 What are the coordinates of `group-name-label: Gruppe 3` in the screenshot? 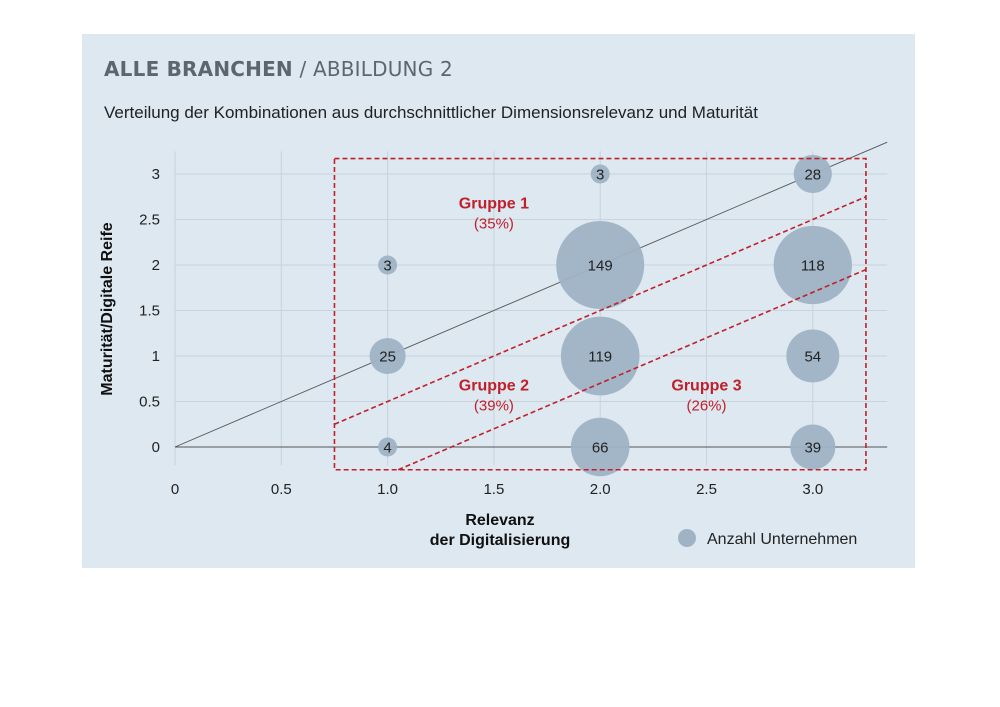 It's located at (706, 385).